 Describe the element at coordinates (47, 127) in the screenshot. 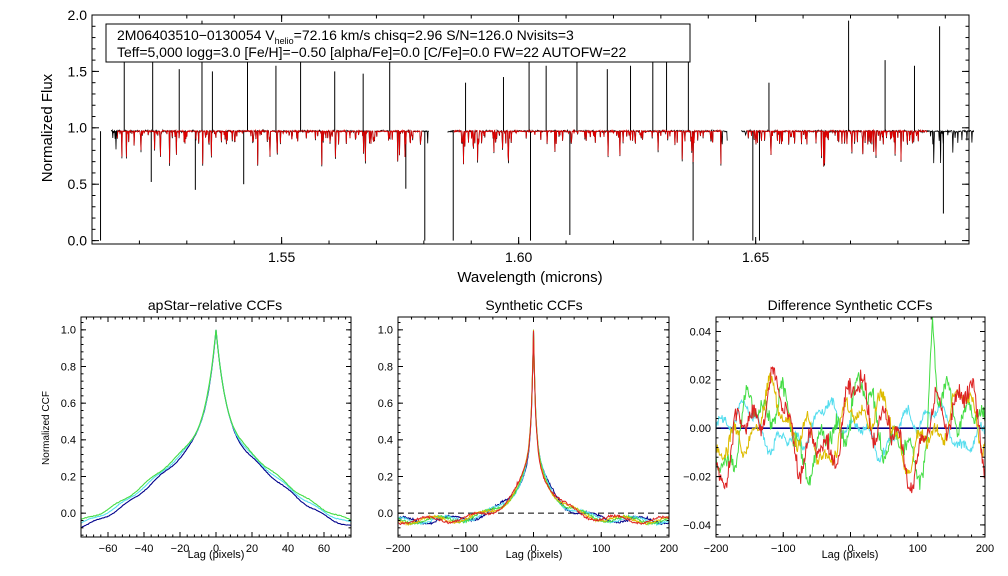

I see `spectrum-ylabel: Normalized Flux` at that location.